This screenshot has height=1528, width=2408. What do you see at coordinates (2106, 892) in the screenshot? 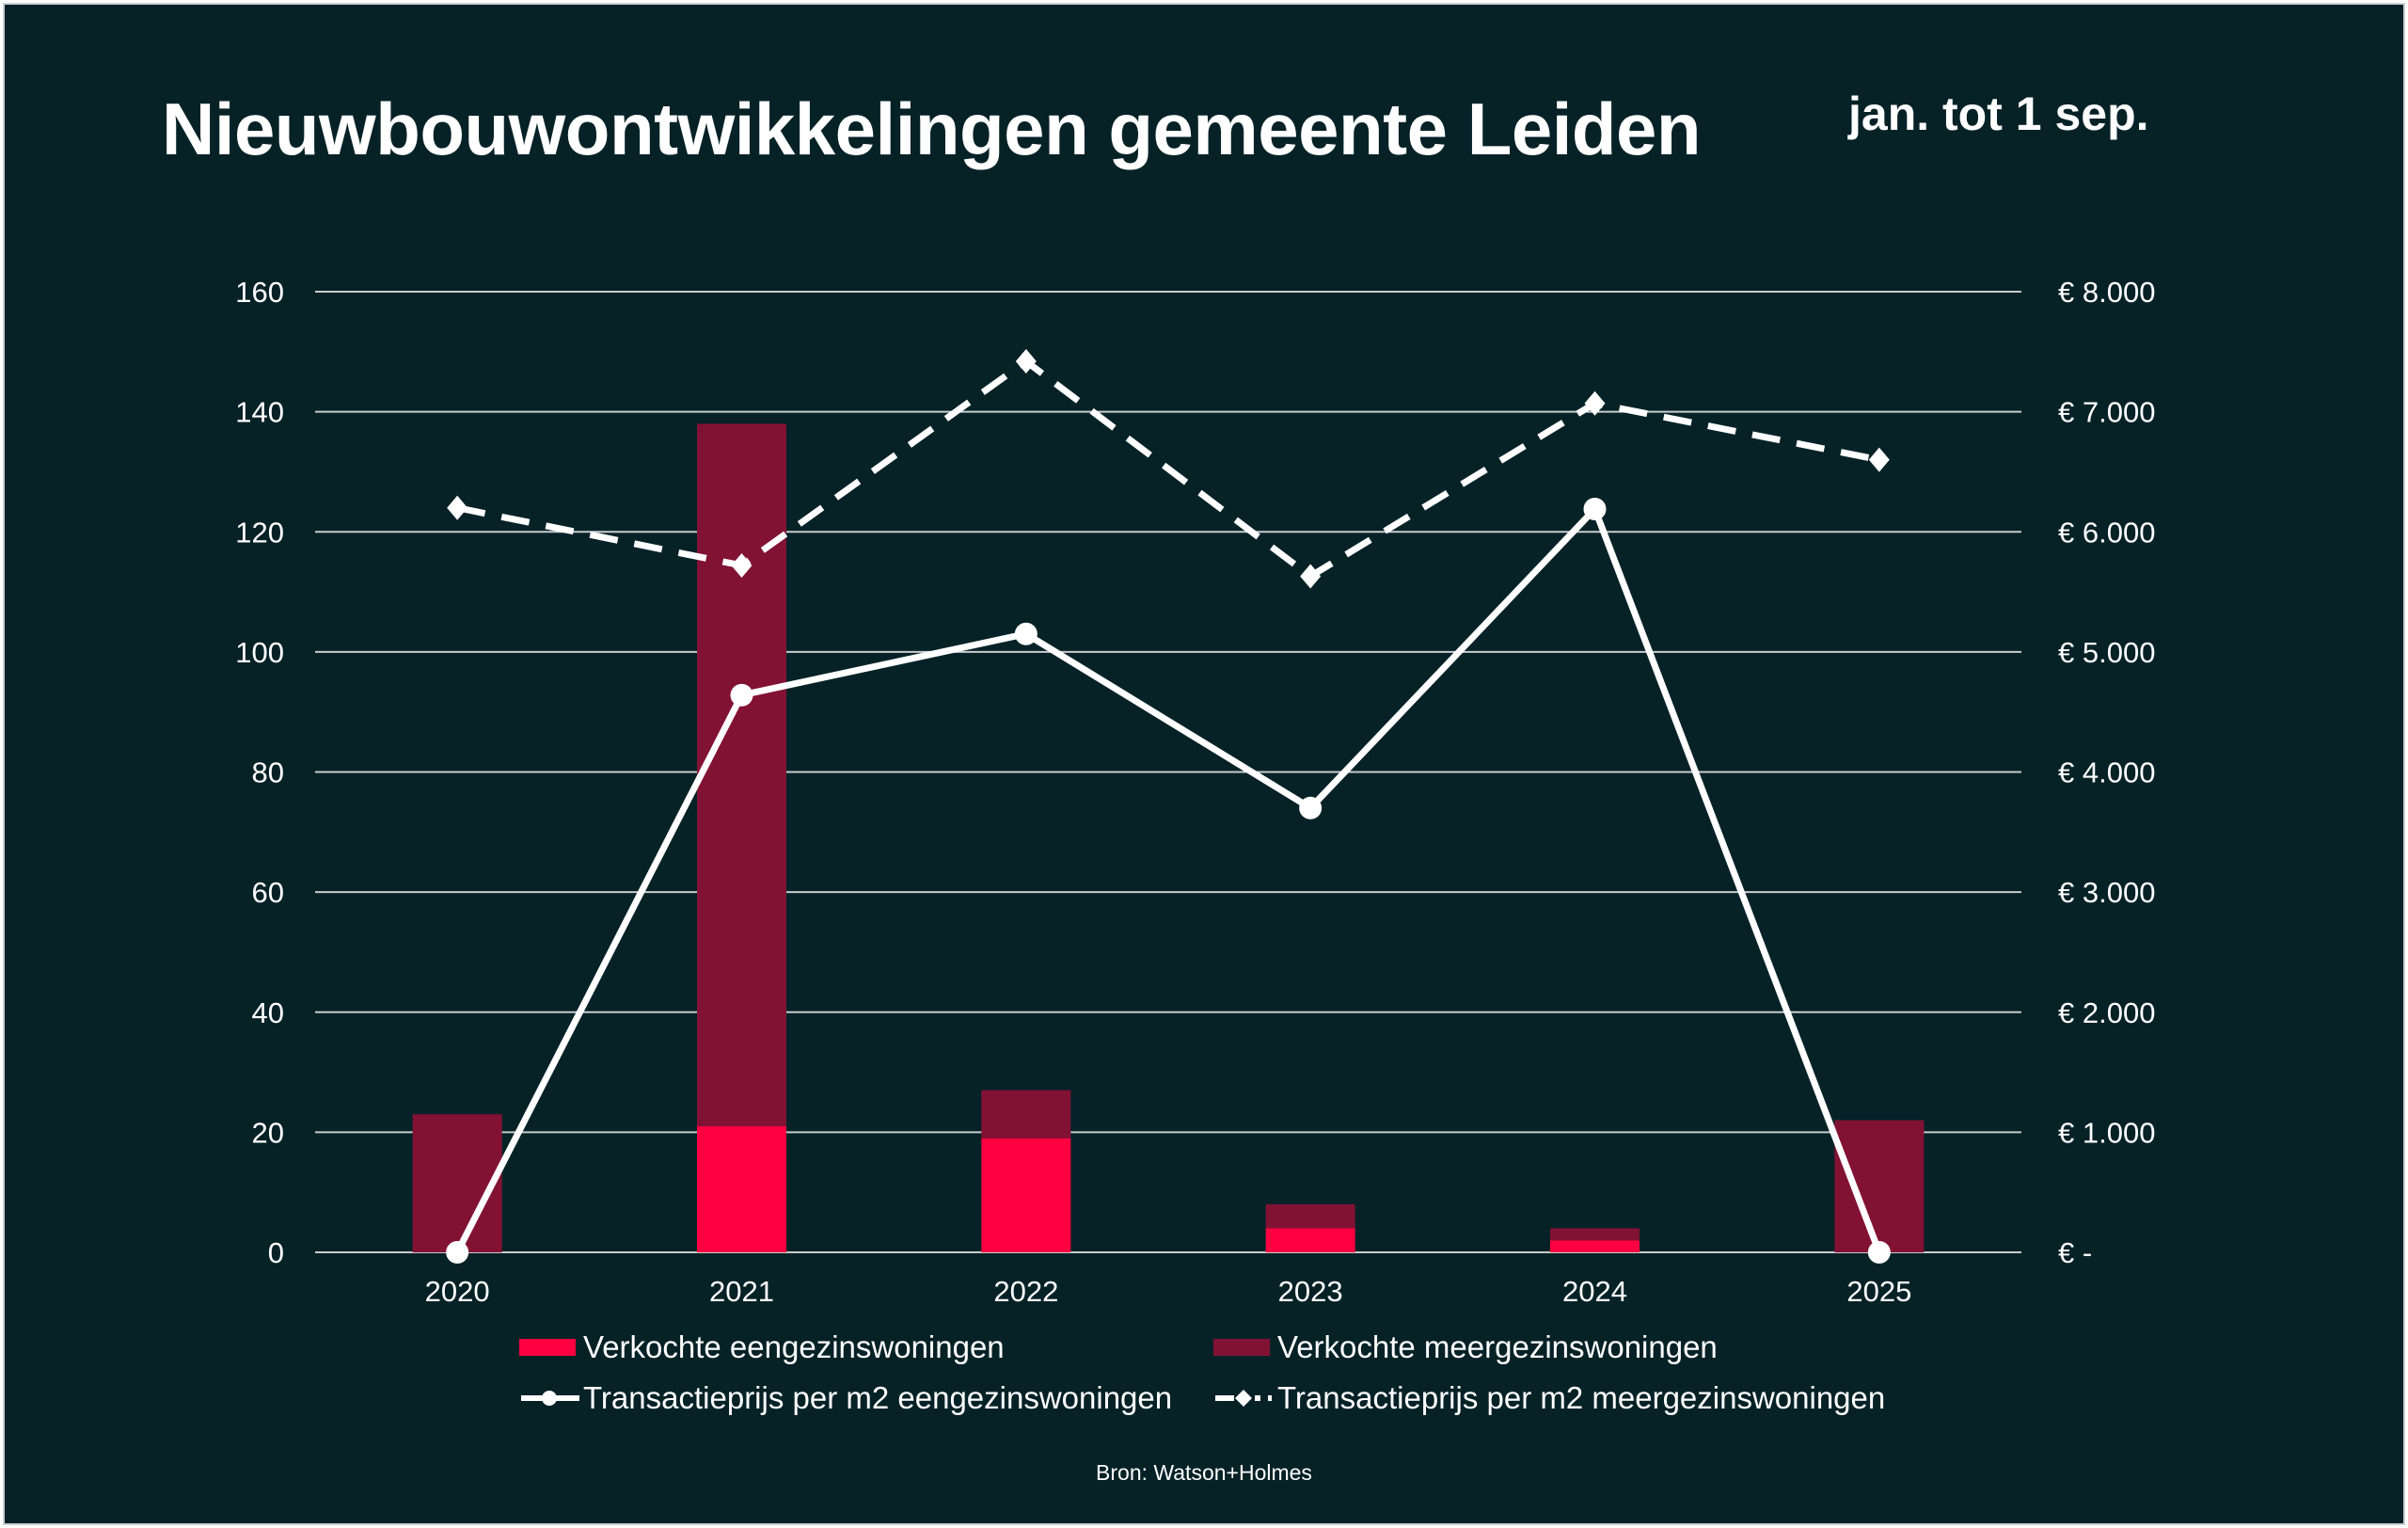
I see `y2-tick-label: € 3.000` at bounding box center [2106, 892].